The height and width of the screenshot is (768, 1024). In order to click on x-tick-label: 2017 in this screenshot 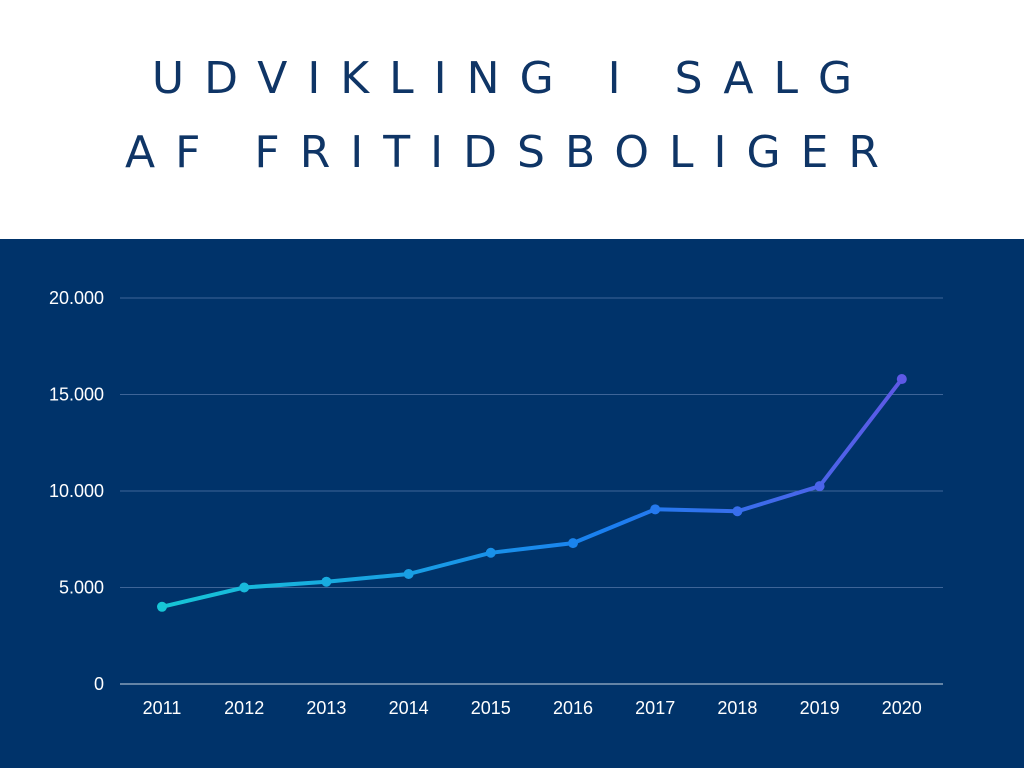, I will do `click(655, 708)`.